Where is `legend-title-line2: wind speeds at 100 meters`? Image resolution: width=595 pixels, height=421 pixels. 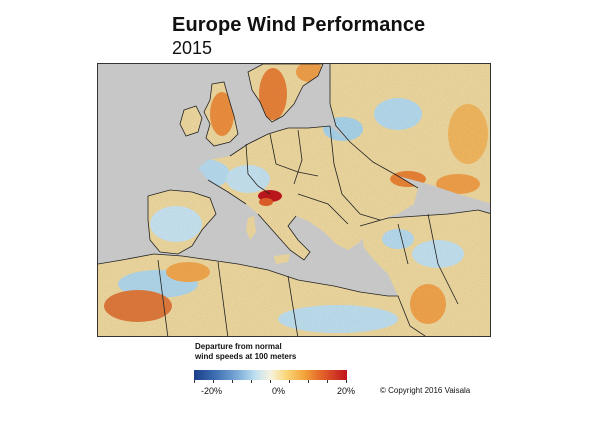
legend-title-line2: wind speeds at 100 meters is located at coordinates (246, 356).